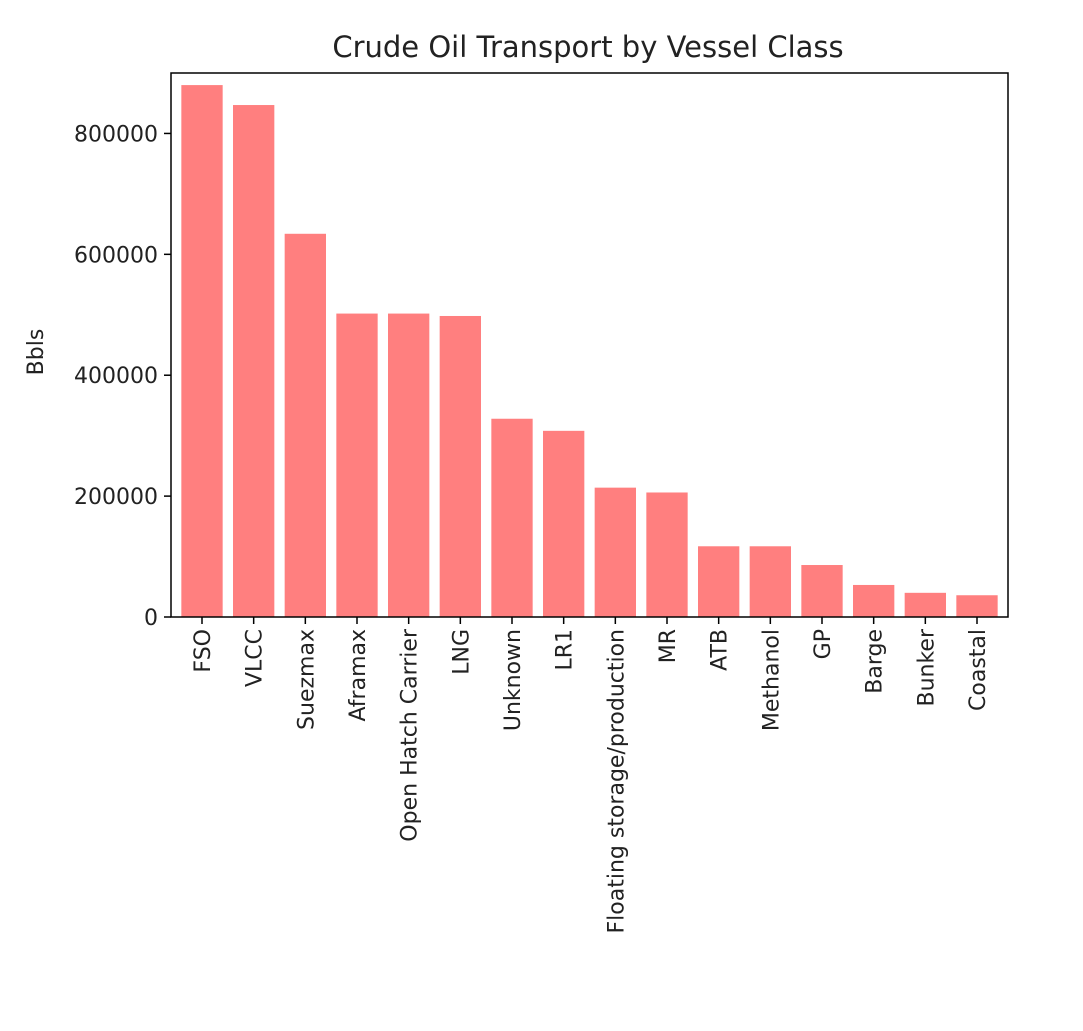 Image resolution: width=1083 pixels, height=1031 pixels. What do you see at coordinates (616, 781) in the screenshot?
I see `x-tick-label: Floating storage/production` at bounding box center [616, 781].